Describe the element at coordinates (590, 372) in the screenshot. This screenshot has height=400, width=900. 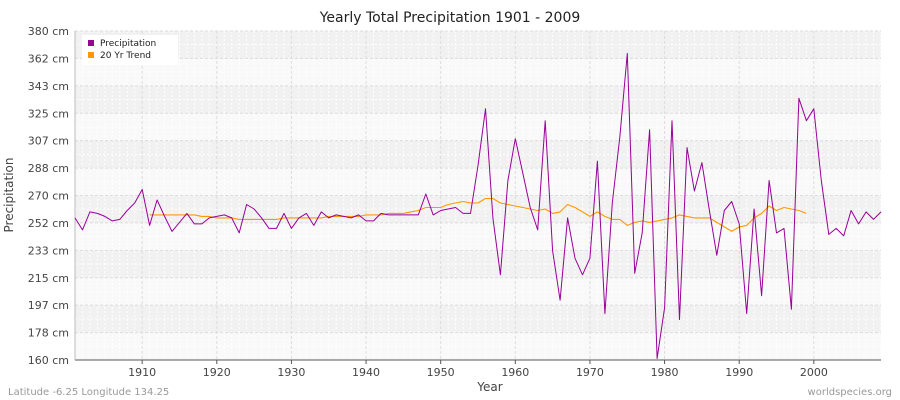
I see `x-tick-label: 1970` at that location.